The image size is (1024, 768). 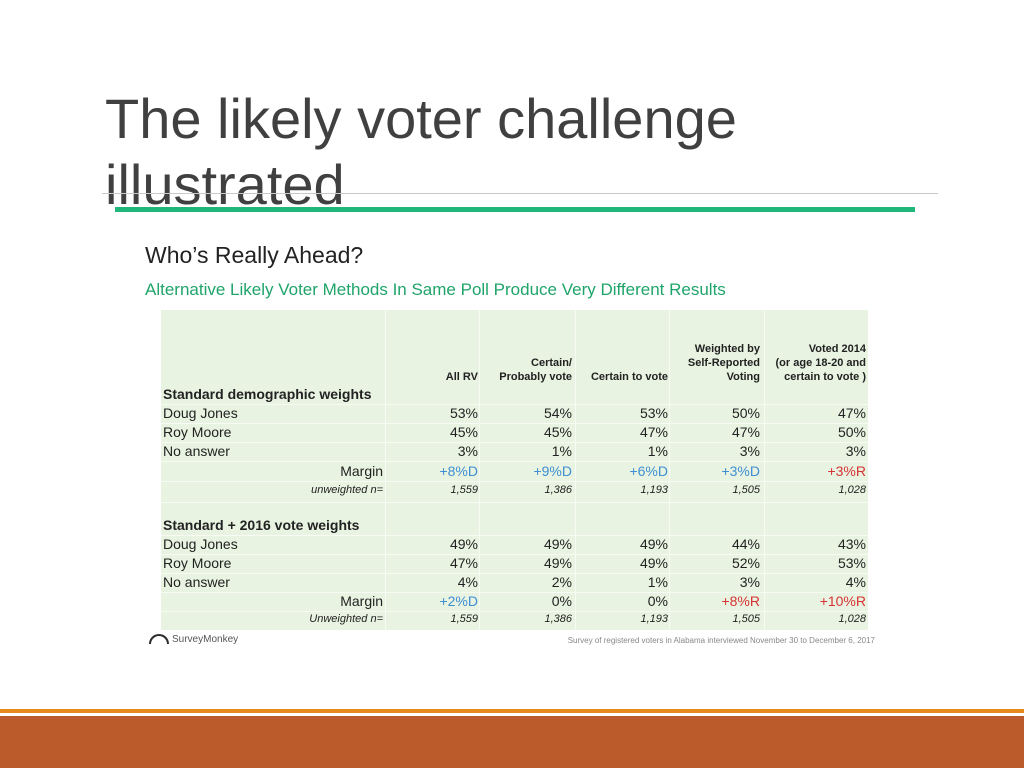 What do you see at coordinates (346, 619) in the screenshot?
I see `sample-size-label: Unweighted n=` at bounding box center [346, 619].